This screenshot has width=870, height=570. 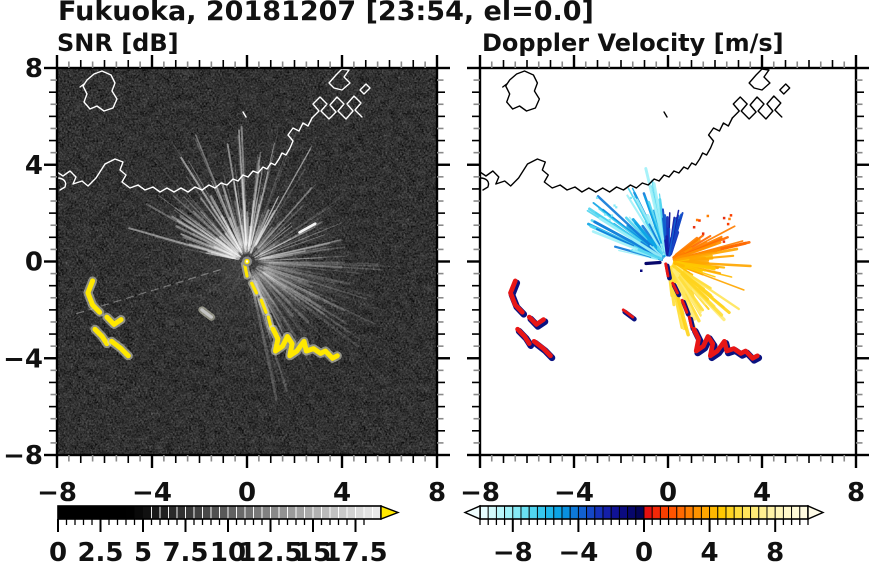 I want to click on doppler-colorbar-ticks, so click(x=644, y=525).